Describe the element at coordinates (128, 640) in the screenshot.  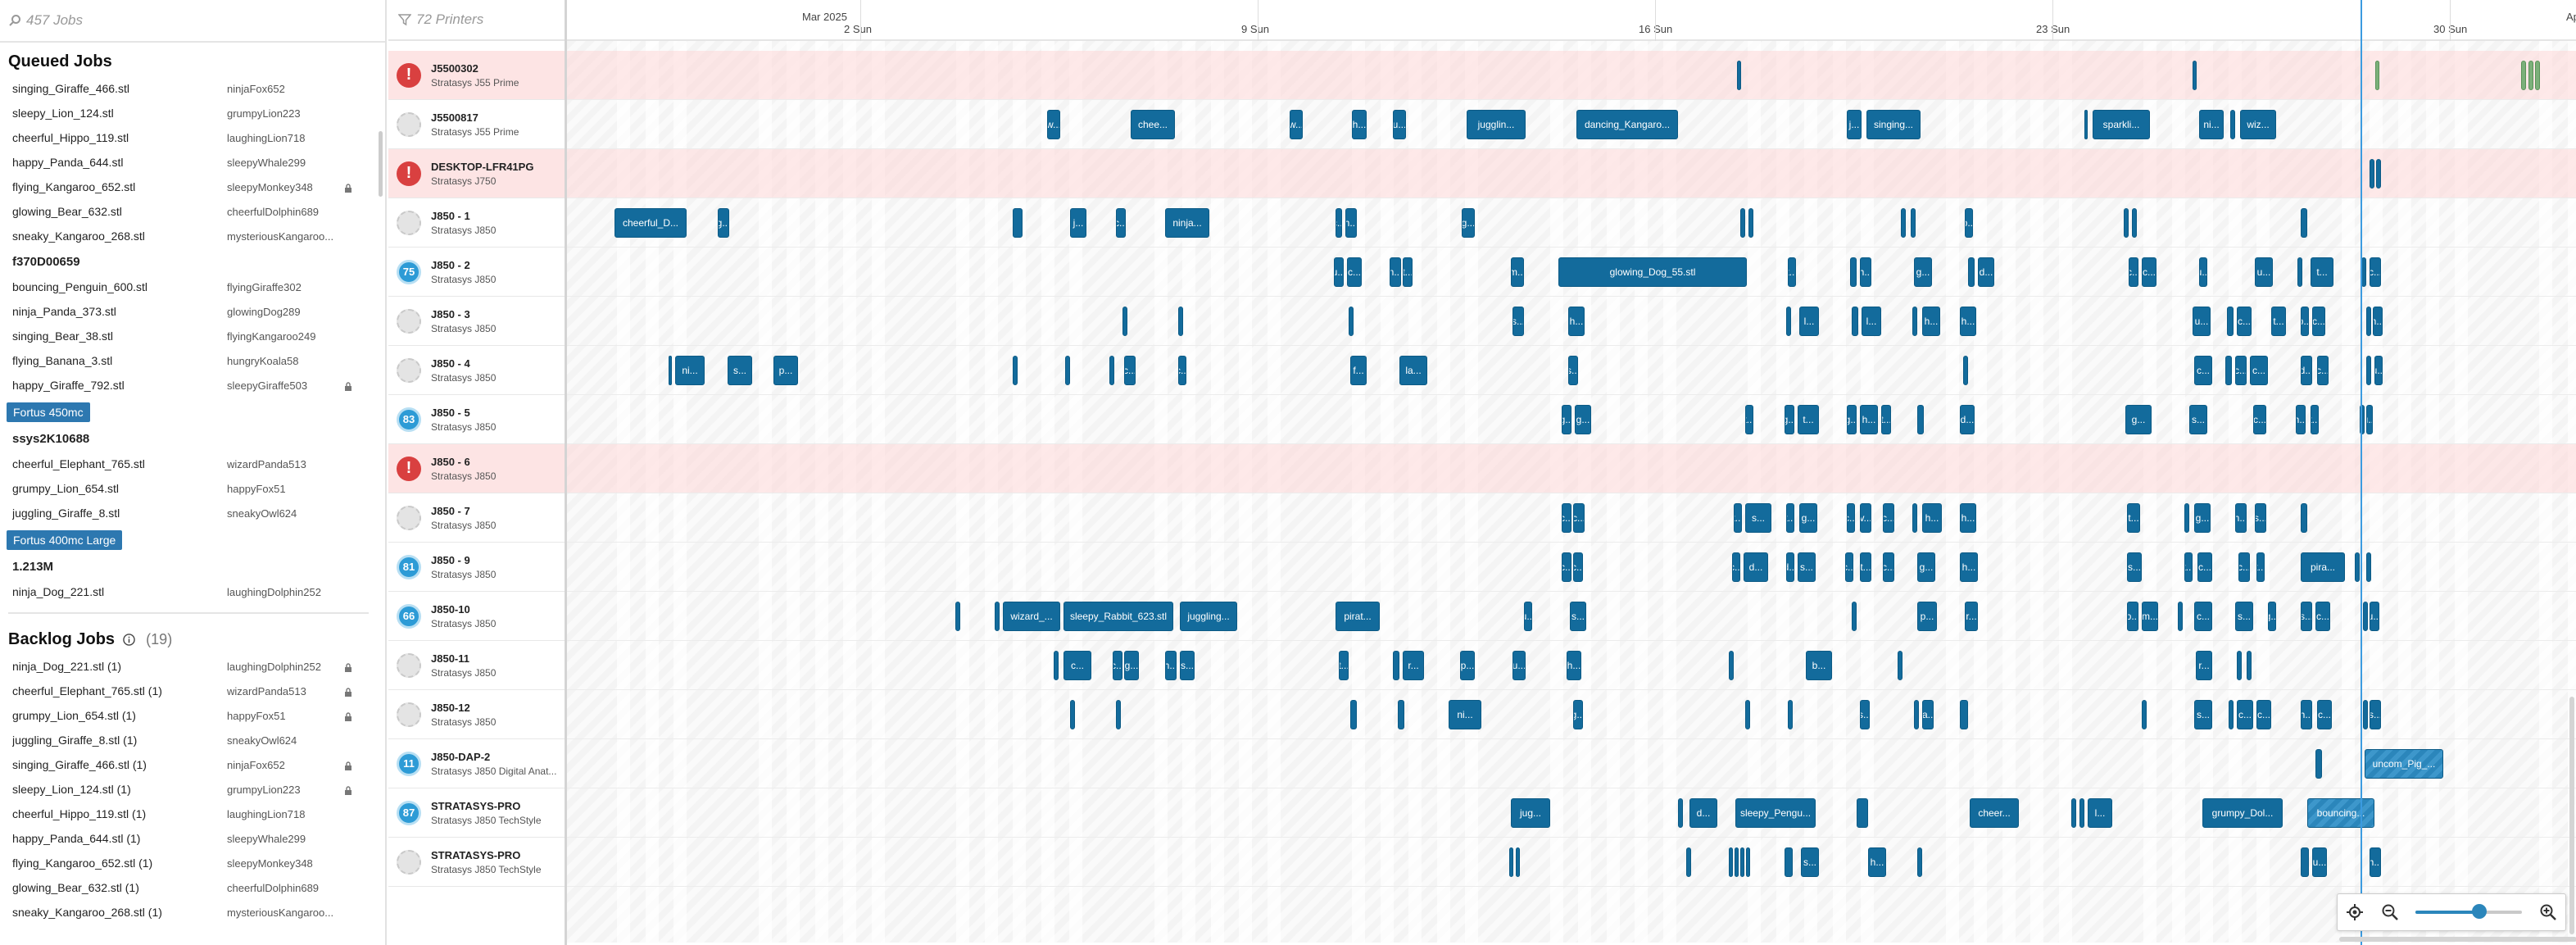
I see `info-icon` at that location.